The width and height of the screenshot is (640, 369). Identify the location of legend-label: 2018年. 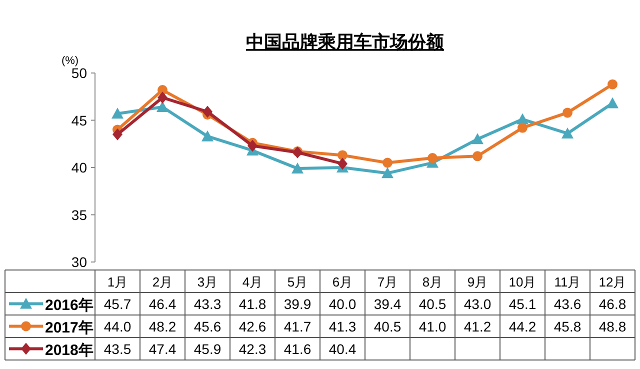
(69, 350).